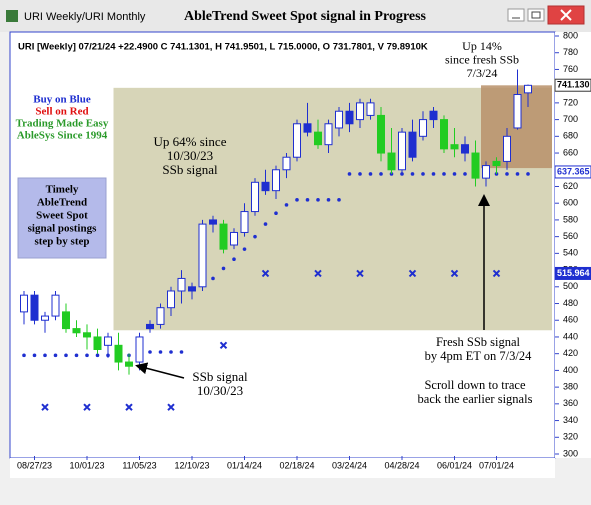 Image resolution: width=591 pixels, height=505 pixels. Describe the element at coordinates (516, 15) in the screenshot. I see `minimize-button` at that location.